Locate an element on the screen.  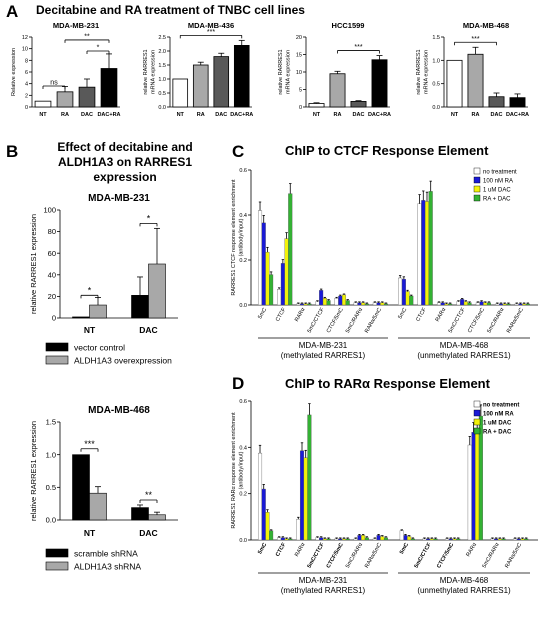
b2-legend-swatch is located at coordinates (57, 566).